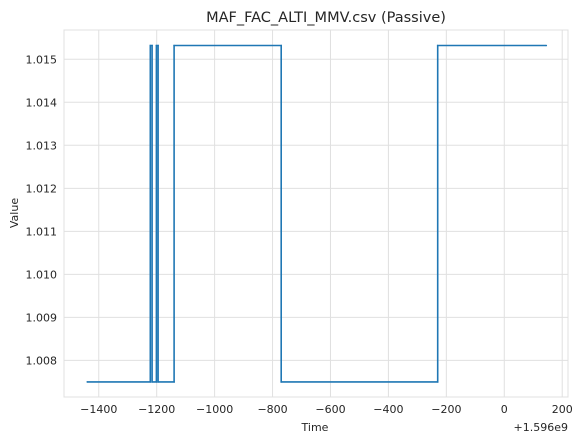 This screenshot has width=578, height=444. I want to click on y-axis-ticks: 1.008 1.009 1.010 1.011 1.012 1.013 1.014 1.015, so click(42, 210).